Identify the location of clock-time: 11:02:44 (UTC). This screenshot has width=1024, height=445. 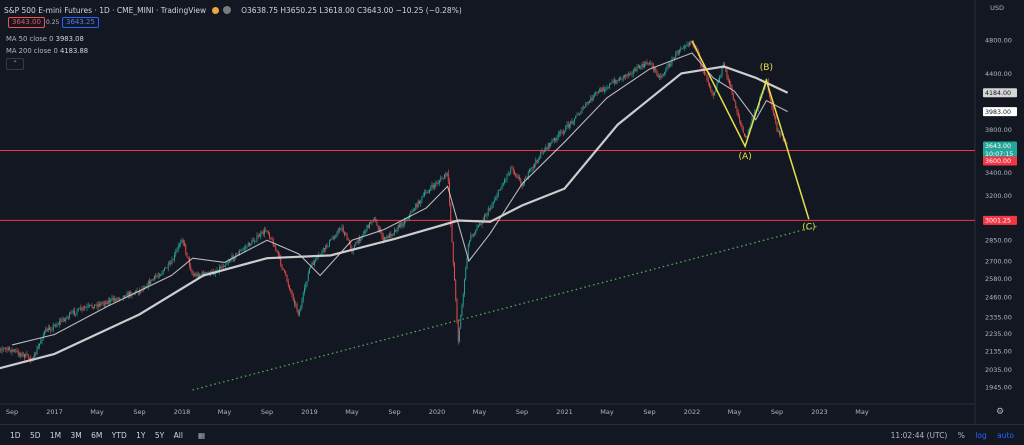
(919, 435).